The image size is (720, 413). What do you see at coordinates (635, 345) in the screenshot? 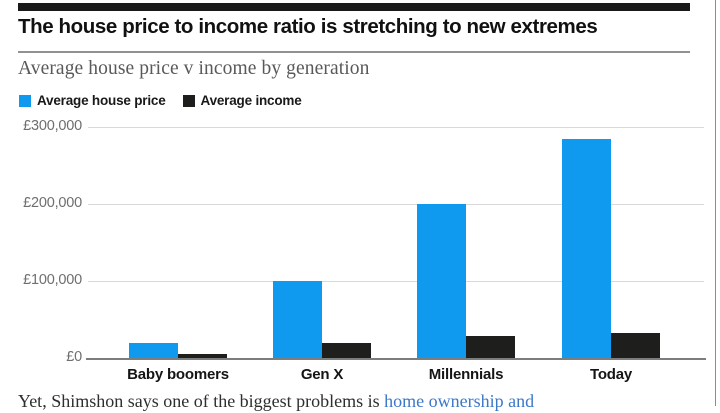
I see `bar-average-income-today` at bounding box center [635, 345].